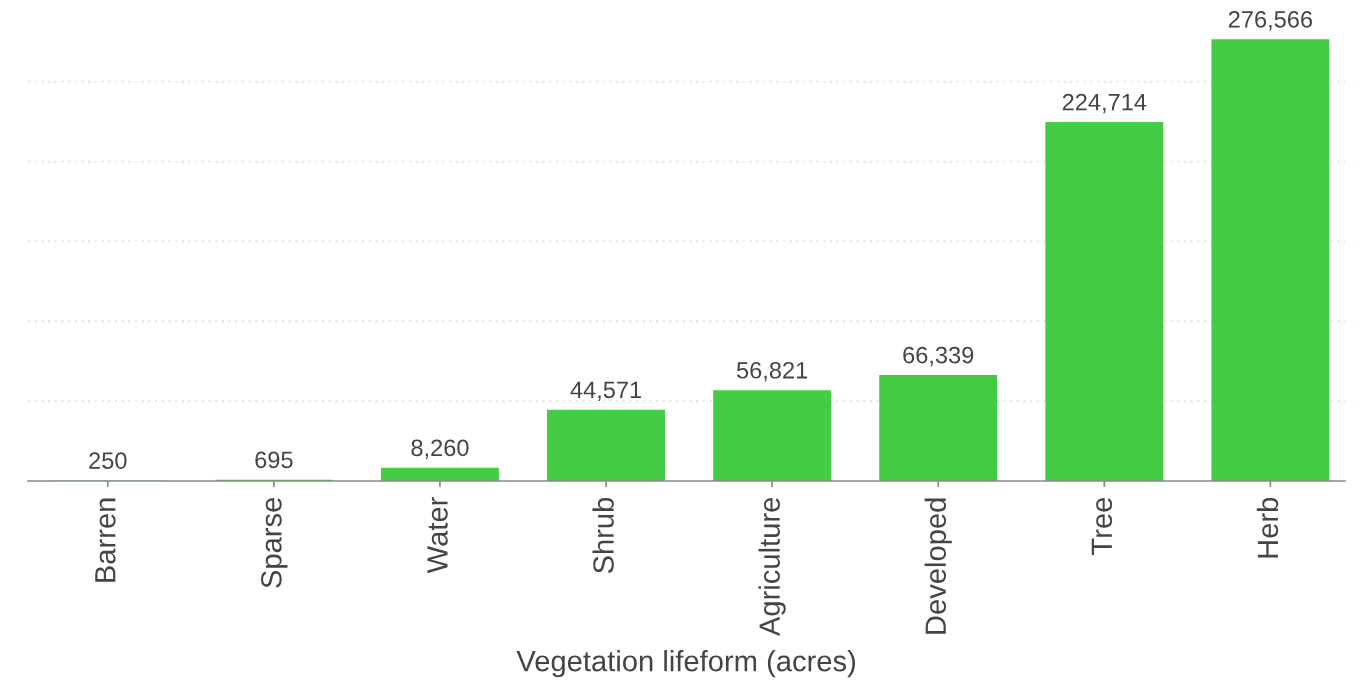 The image size is (1362, 683). Describe the element at coordinates (437, 535) in the screenshot. I see `x-tick-label: Water` at that location.